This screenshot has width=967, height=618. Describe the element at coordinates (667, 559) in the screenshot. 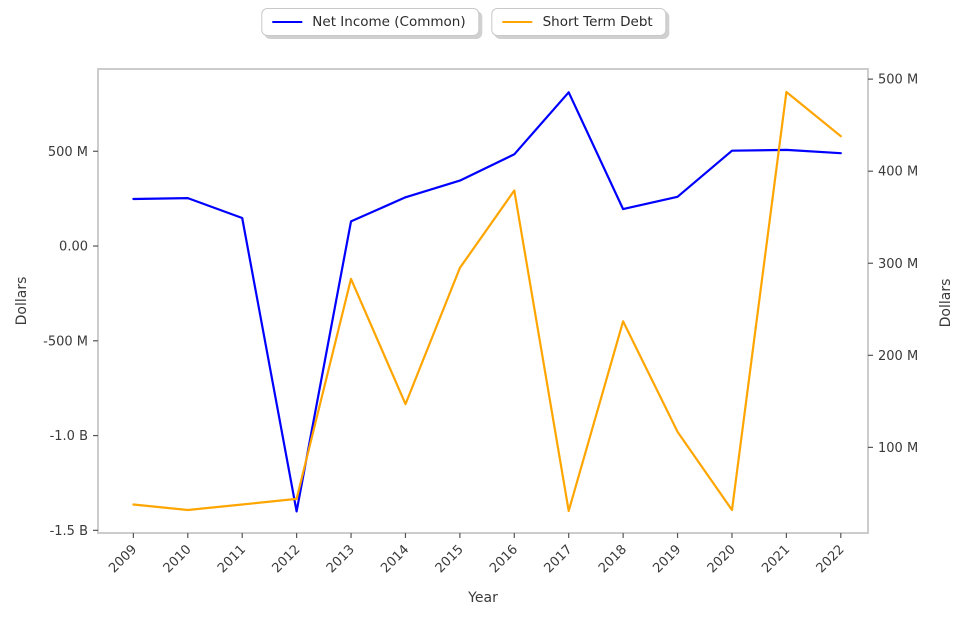

I see `x-tick-label: 2019` at that location.